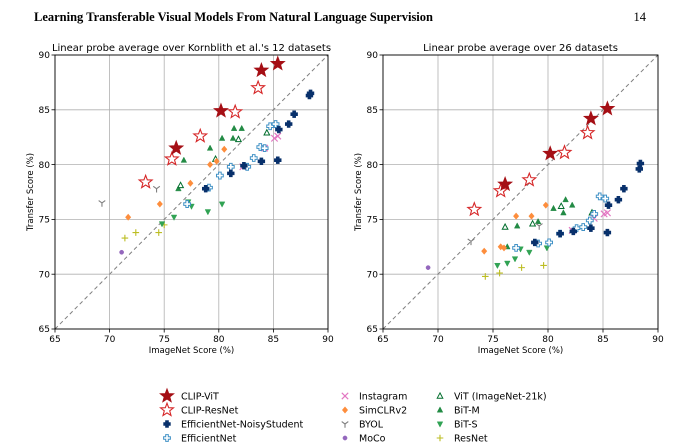 The width and height of the screenshot is (675, 448). Describe the element at coordinates (457, 425) in the screenshot. I see `legend-item-bit-s: BiT-S` at that location.